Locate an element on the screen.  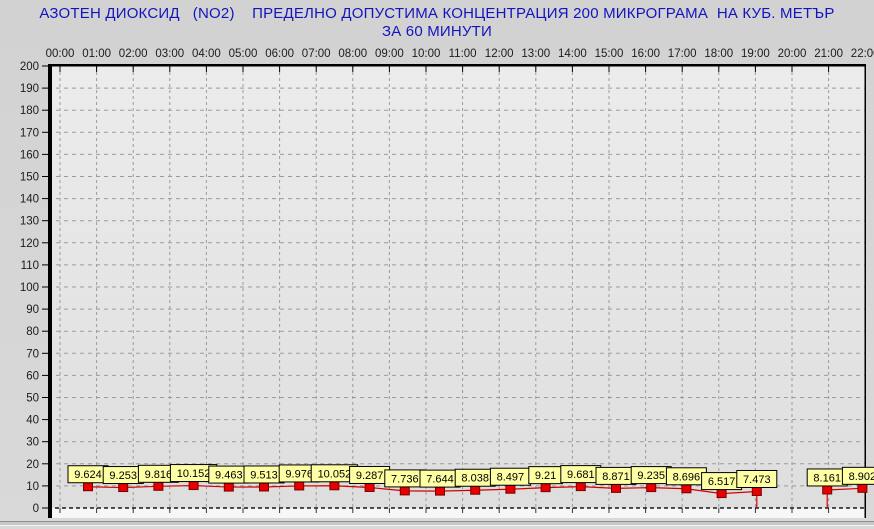
left-axis-border is located at coordinates (50, 291).